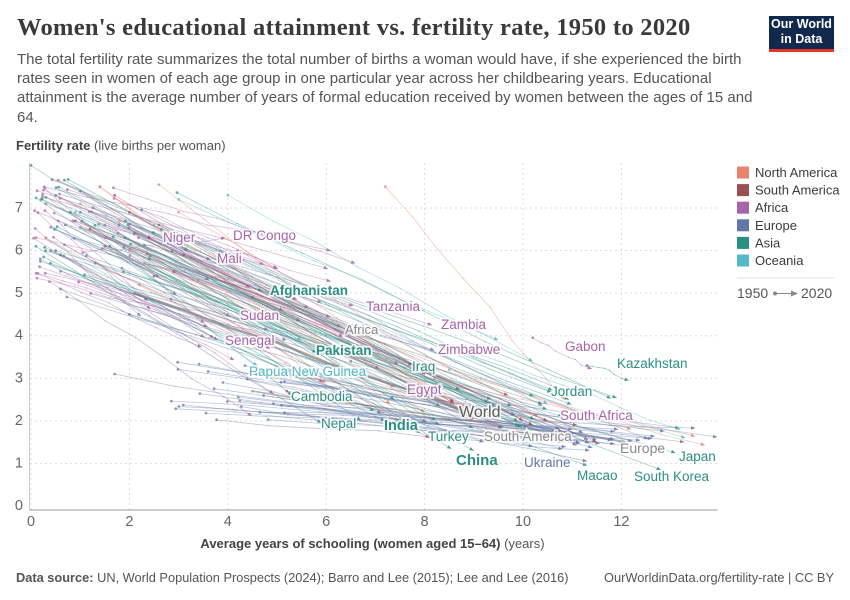  I want to click on svg-text: 2020, so click(816, 293).